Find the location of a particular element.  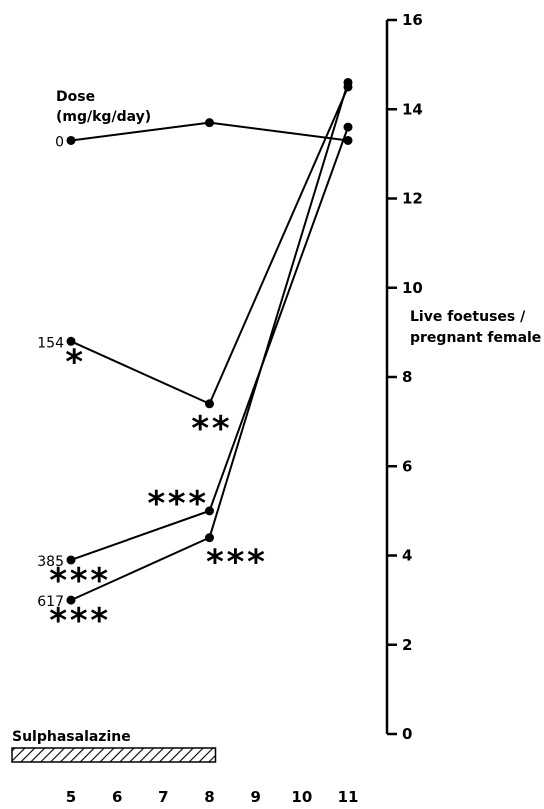

y-tick-label: 4 is located at coordinates (407, 556).